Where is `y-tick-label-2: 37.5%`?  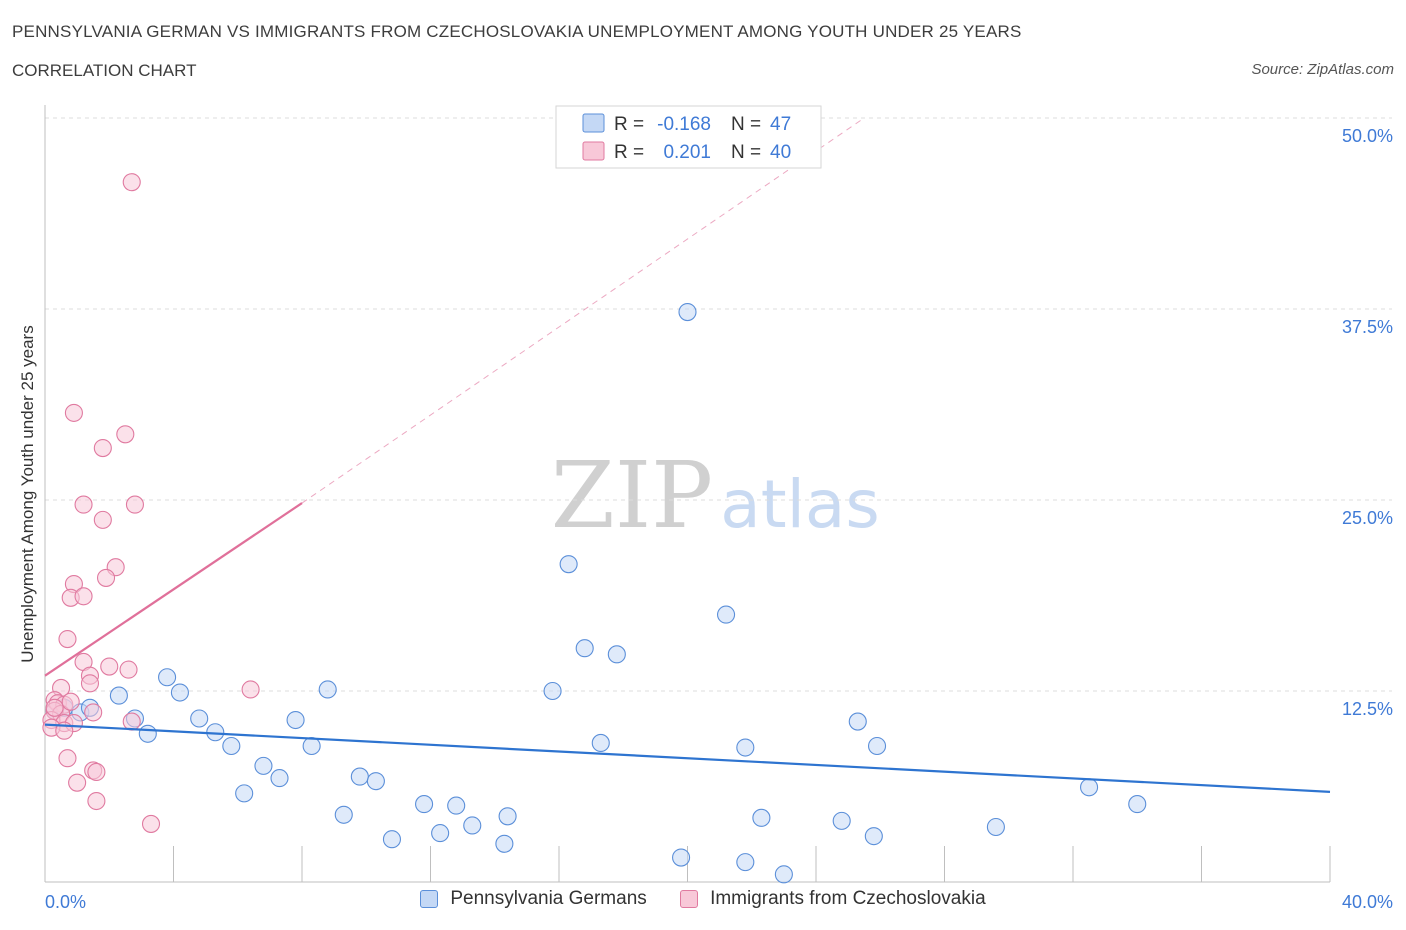
y-tick-label-2: 37.5% is located at coordinates (1367, 327).